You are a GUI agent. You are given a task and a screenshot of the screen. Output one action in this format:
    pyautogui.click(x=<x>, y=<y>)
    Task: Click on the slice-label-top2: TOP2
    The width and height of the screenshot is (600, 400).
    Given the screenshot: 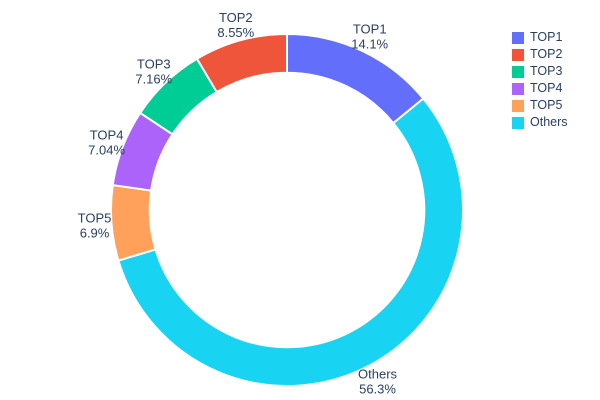 What is the action you would take?
    pyautogui.click(x=236, y=17)
    